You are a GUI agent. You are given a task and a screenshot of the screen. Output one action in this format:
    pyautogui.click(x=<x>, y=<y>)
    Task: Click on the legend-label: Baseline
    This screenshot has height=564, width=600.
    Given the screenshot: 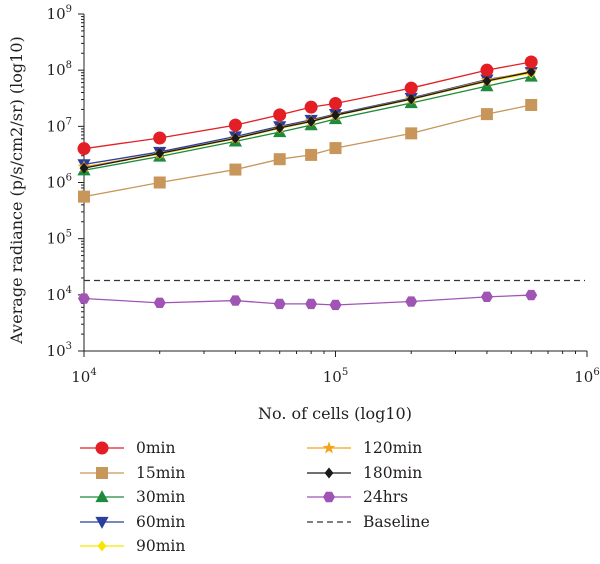 What is the action you would take?
    pyautogui.click(x=396, y=521)
    